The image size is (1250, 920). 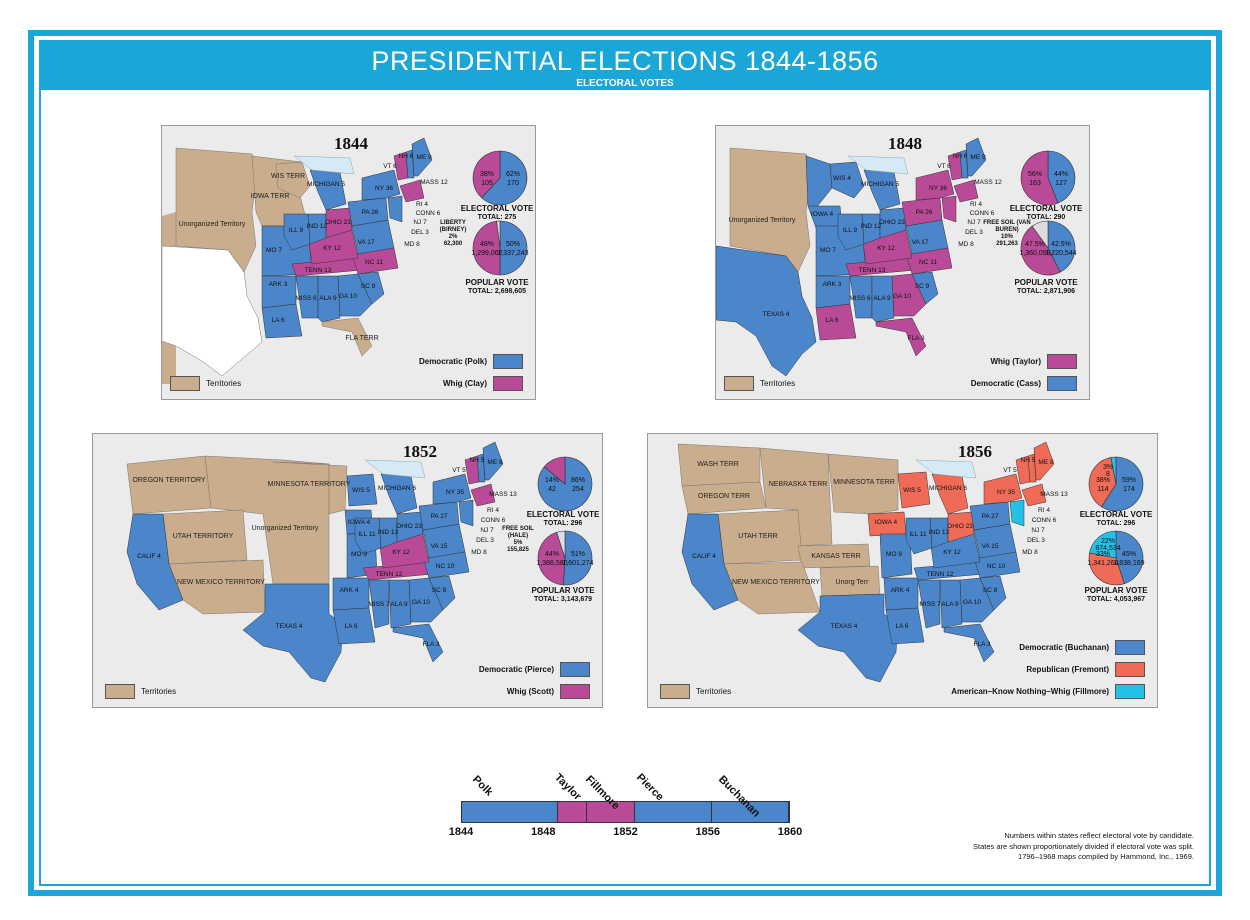 What do you see at coordinates (900, 590) in the screenshot?
I see `label-ark: ARK 4` at bounding box center [900, 590].